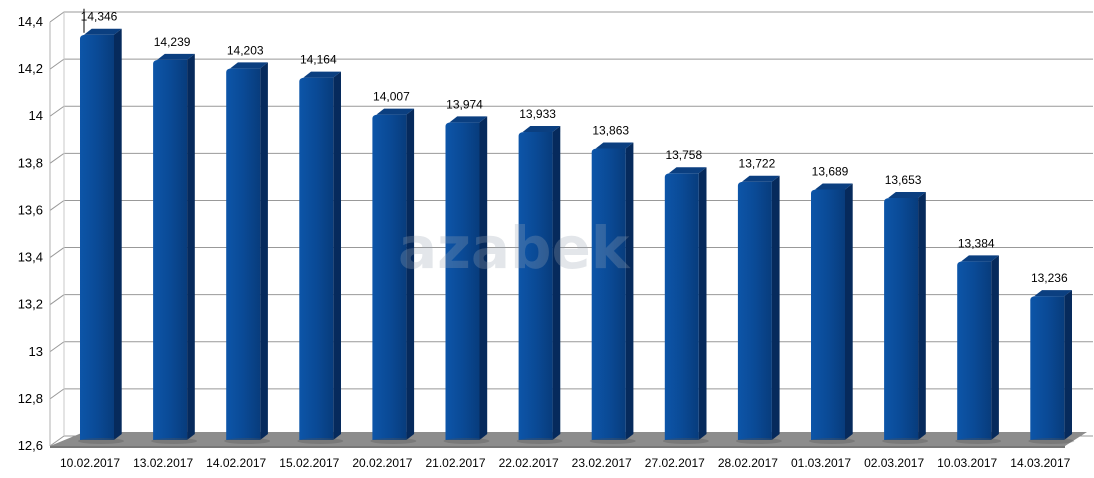  I want to click on y-tick-label: 14,4, so click(30, 21).